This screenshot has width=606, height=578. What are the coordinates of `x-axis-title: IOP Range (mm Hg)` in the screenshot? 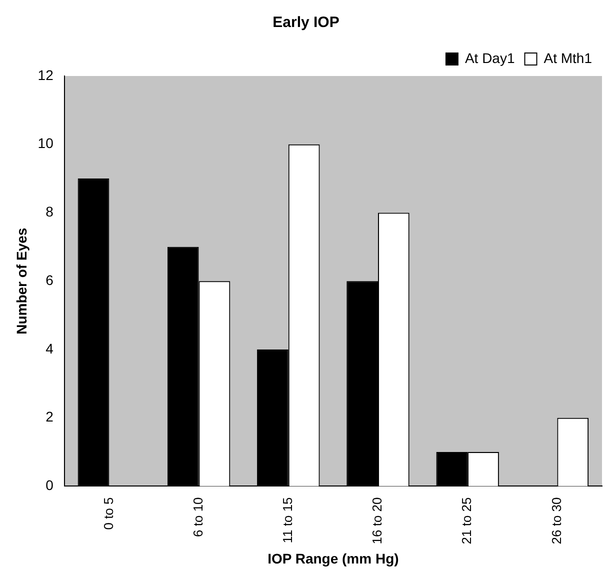 It's located at (333, 558).